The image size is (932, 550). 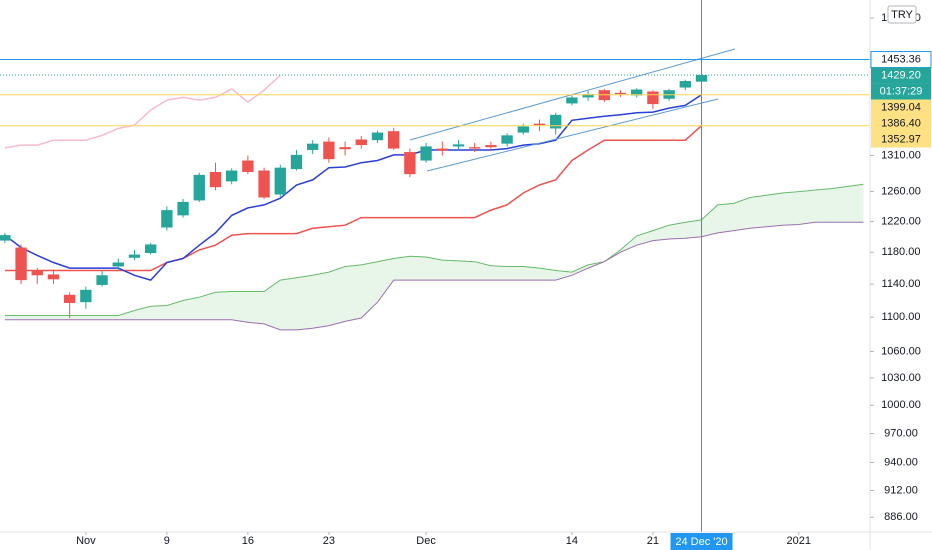 I want to click on y-tick-label: 886.00, so click(x=901, y=517).